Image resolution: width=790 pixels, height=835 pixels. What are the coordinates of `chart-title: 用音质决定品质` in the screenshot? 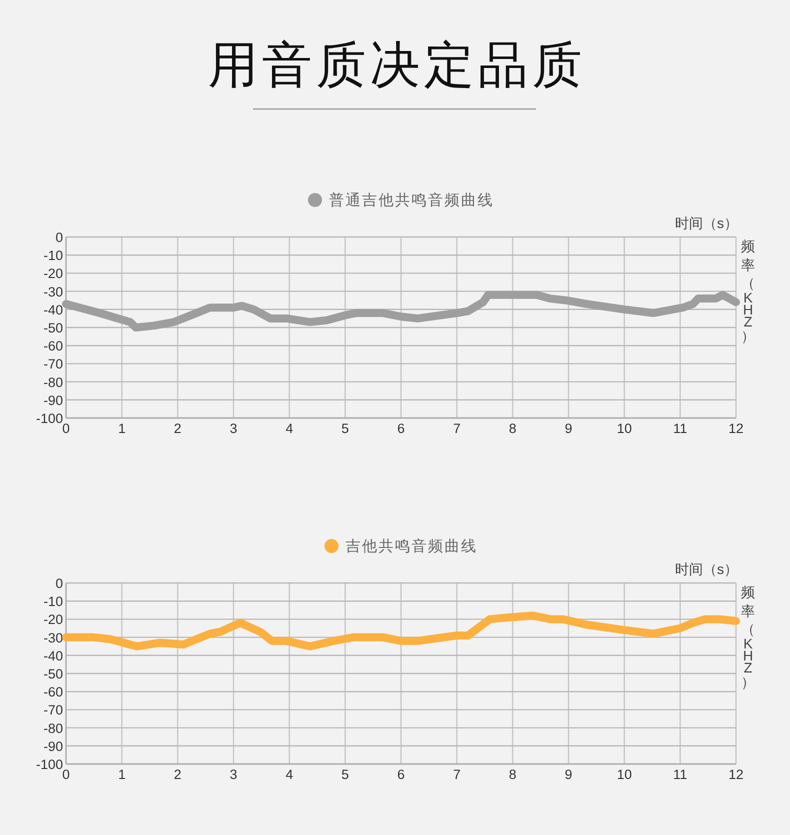 It's located at (397, 65).